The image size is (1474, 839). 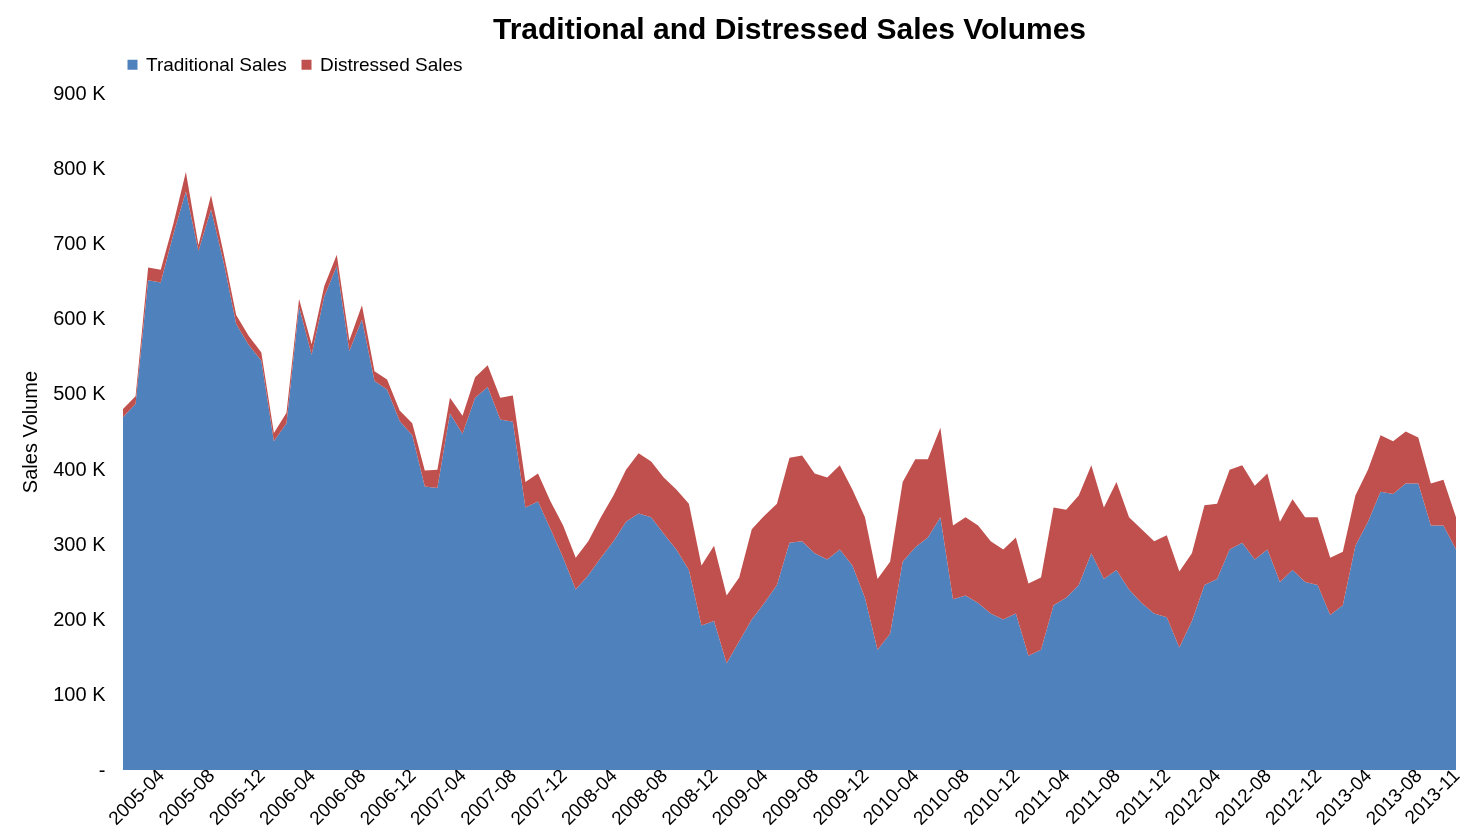 What do you see at coordinates (30, 432) in the screenshot?
I see `y-axis-title: Sales Volume` at bounding box center [30, 432].